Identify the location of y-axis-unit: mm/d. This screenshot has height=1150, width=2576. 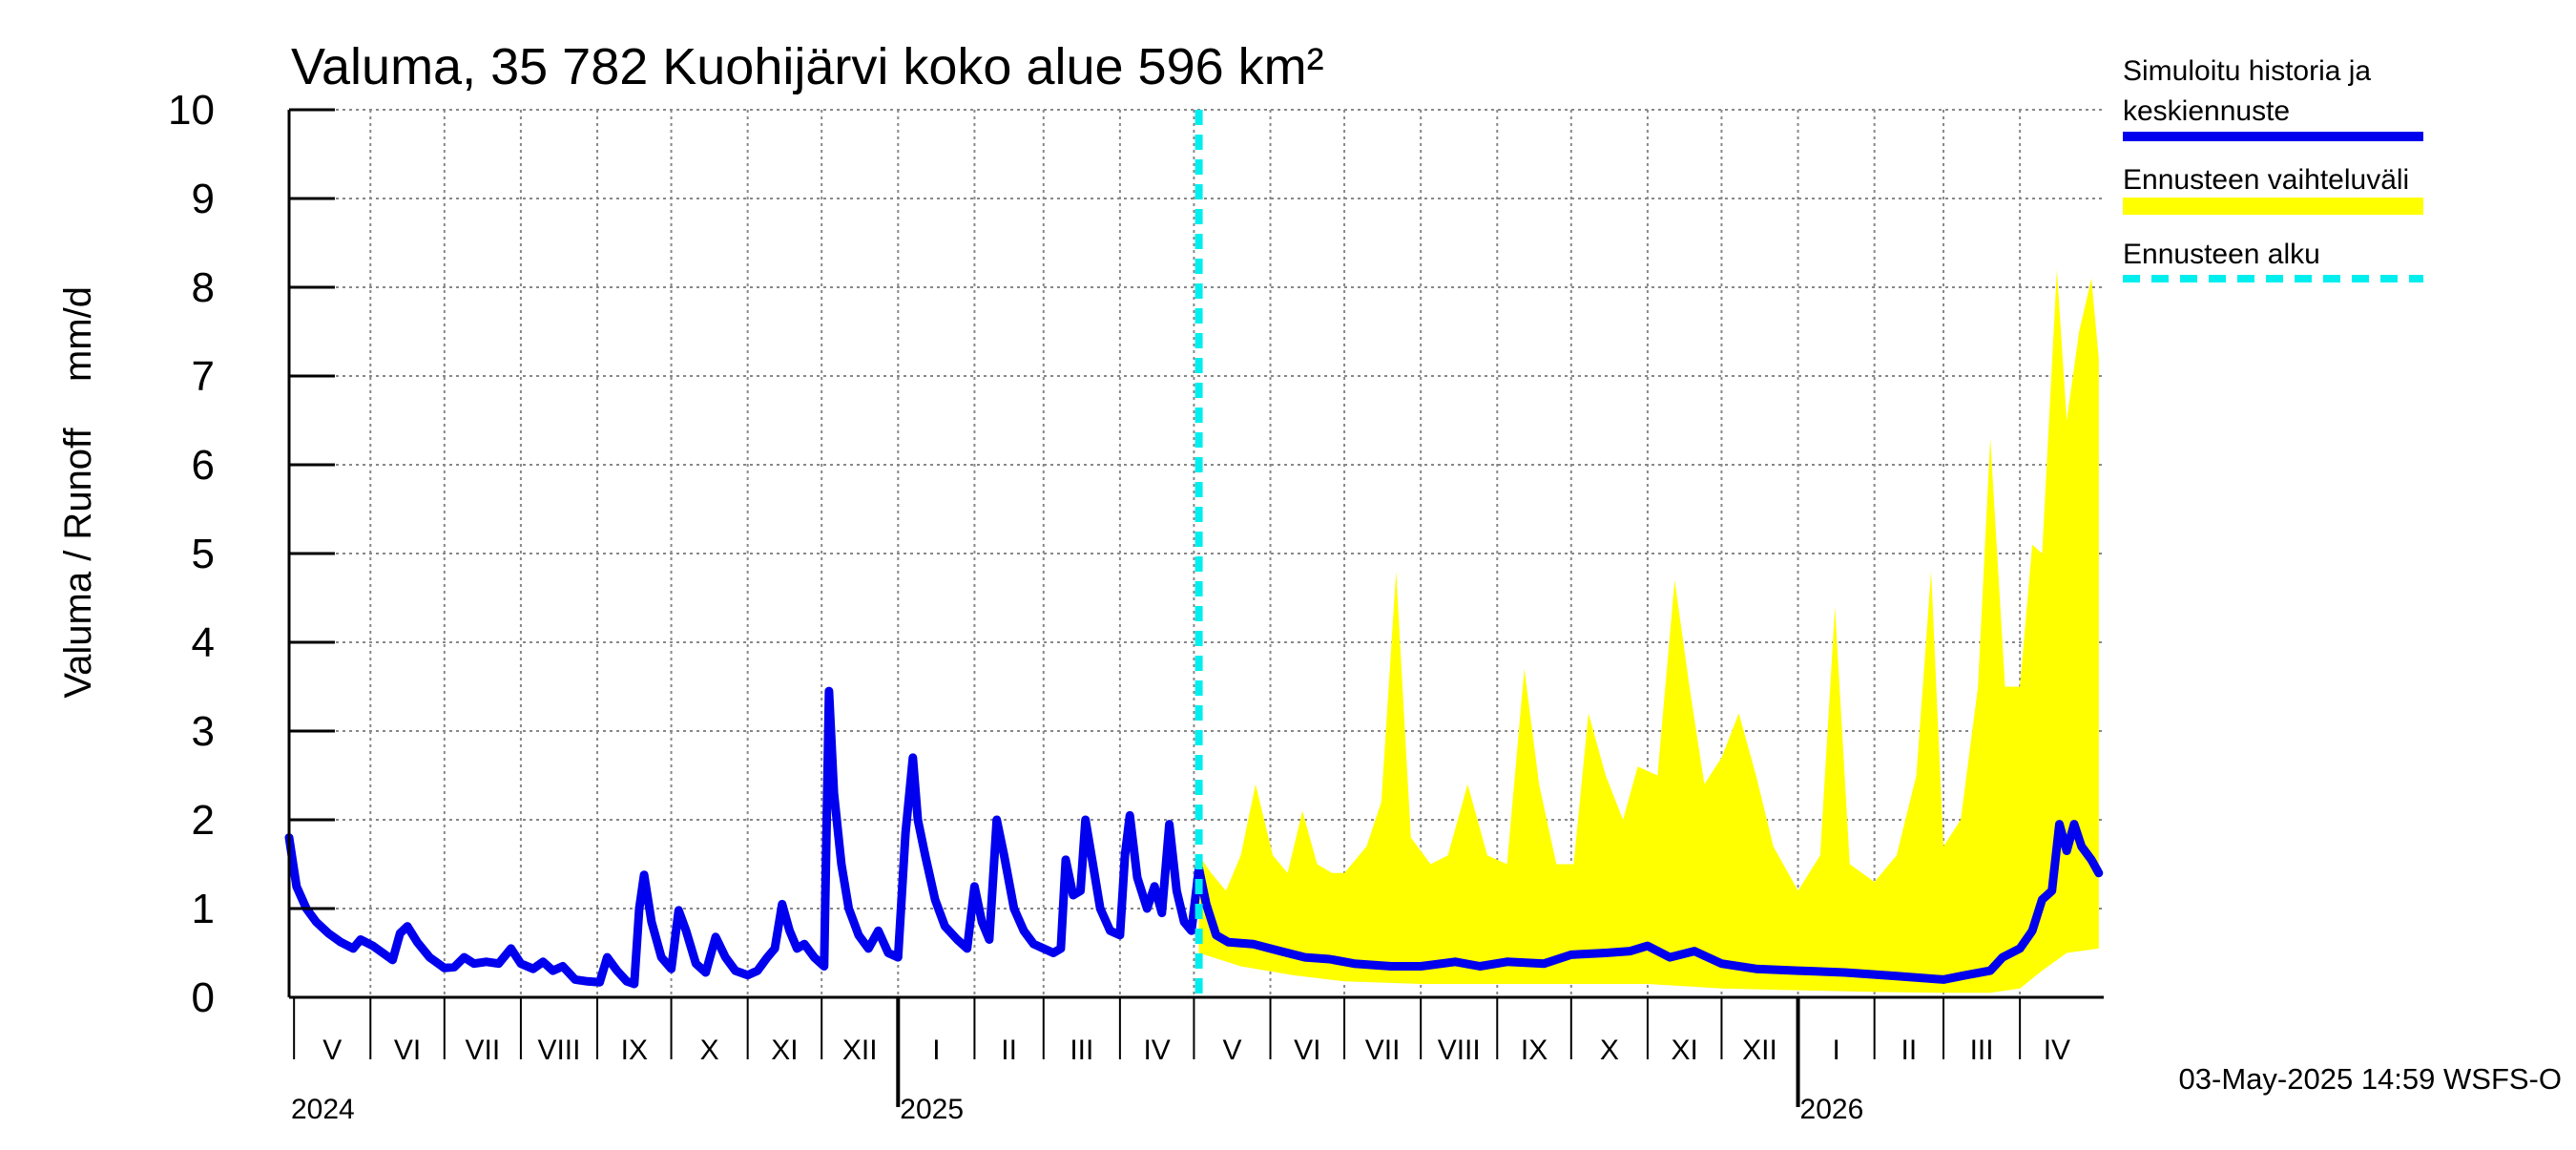
(78, 334).